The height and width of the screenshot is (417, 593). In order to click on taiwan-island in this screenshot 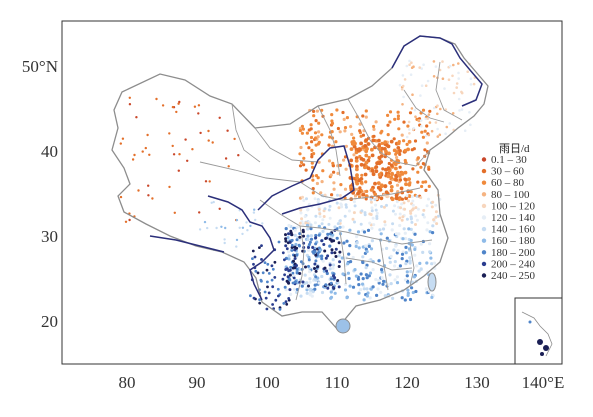, I will do `click(432, 282)`.